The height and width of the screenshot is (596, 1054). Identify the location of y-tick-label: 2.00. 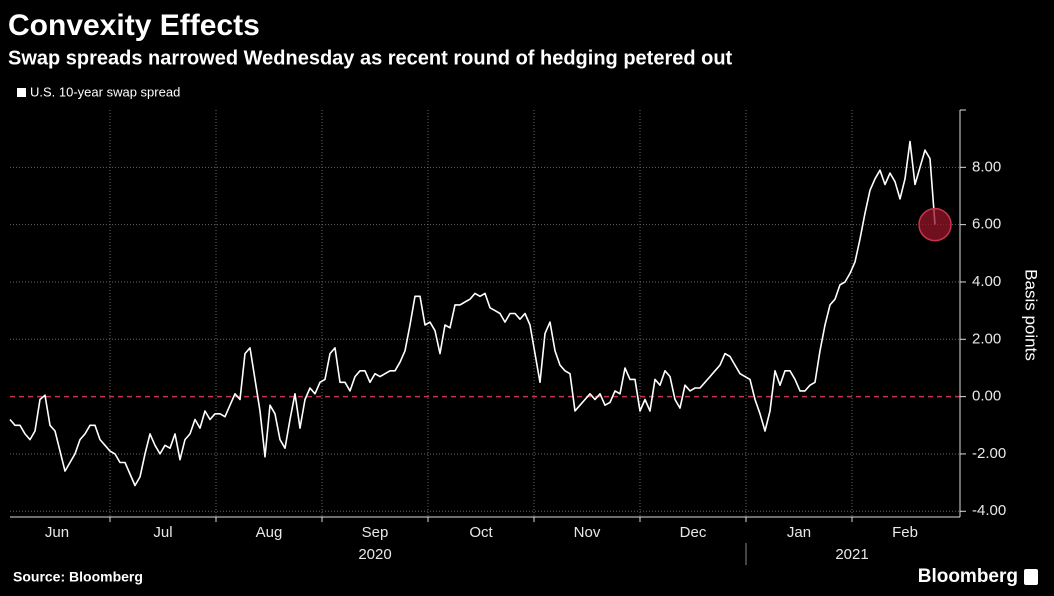
(986, 338).